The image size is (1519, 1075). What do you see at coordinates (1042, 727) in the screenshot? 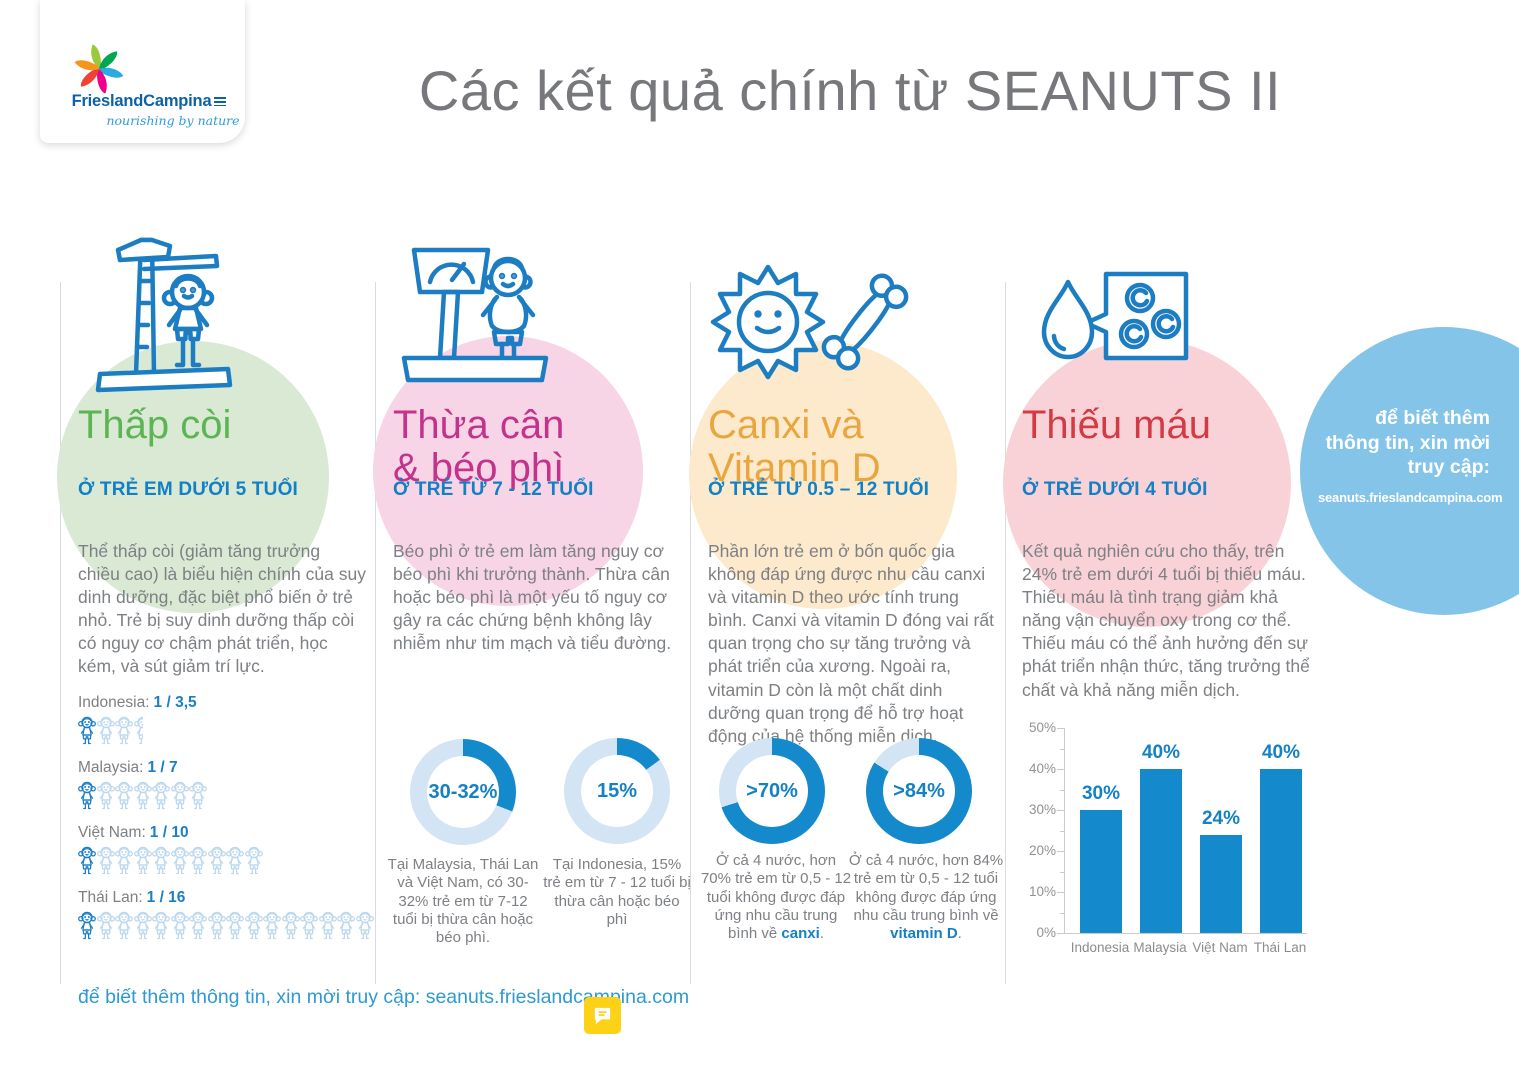
I see `y-axis-label: 50%` at bounding box center [1042, 727].